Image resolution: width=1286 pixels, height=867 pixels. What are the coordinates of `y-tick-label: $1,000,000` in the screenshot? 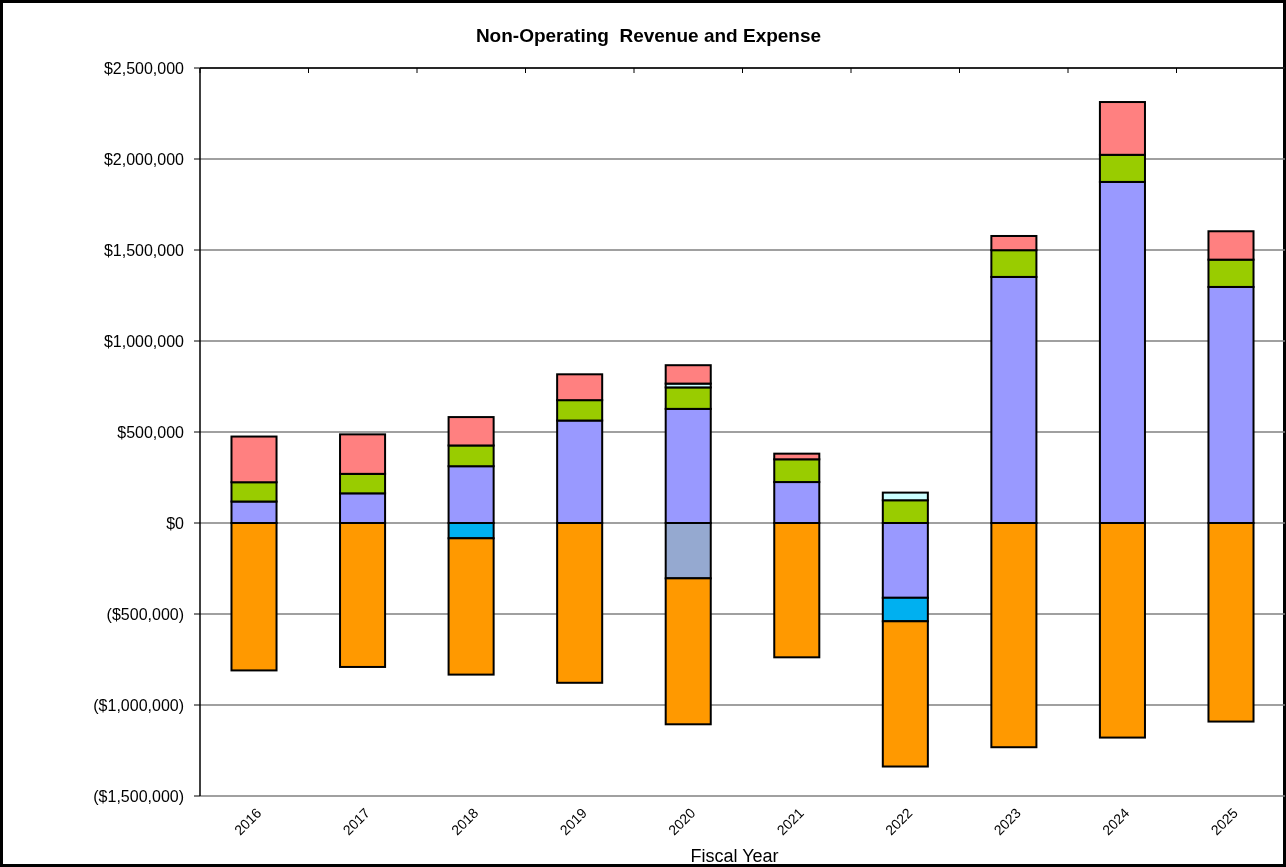 It's located at (144, 341).